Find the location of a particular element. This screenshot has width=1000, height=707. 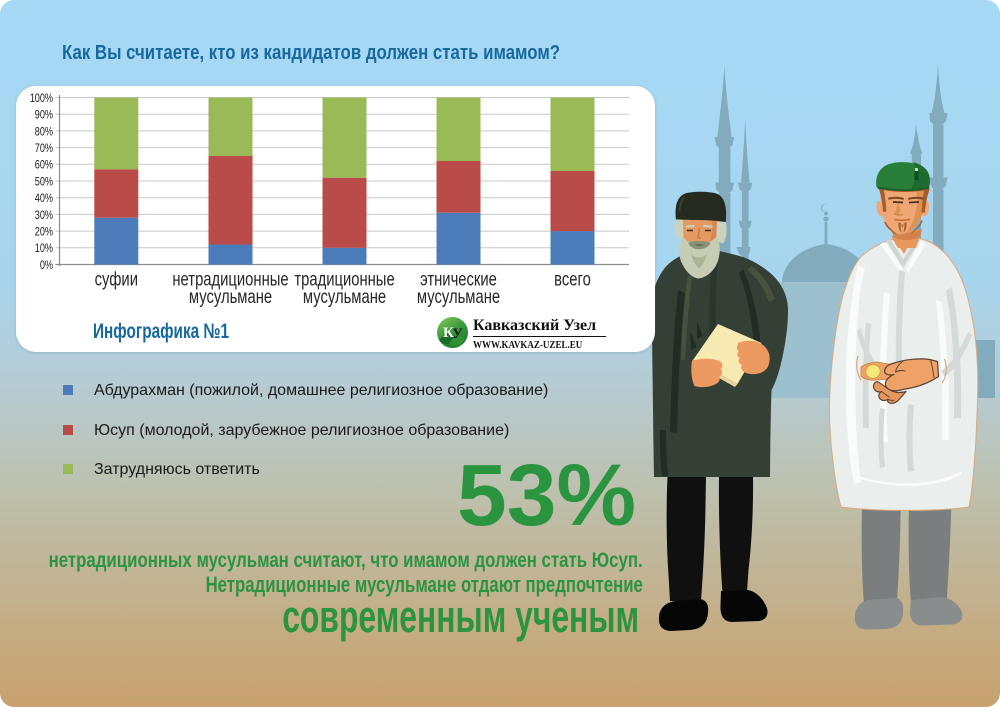

svg-text: традиционные is located at coordinates (344, 279).